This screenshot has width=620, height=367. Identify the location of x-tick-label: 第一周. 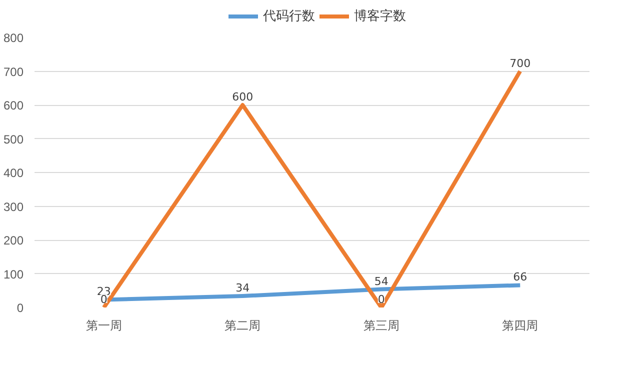
(104, 325).